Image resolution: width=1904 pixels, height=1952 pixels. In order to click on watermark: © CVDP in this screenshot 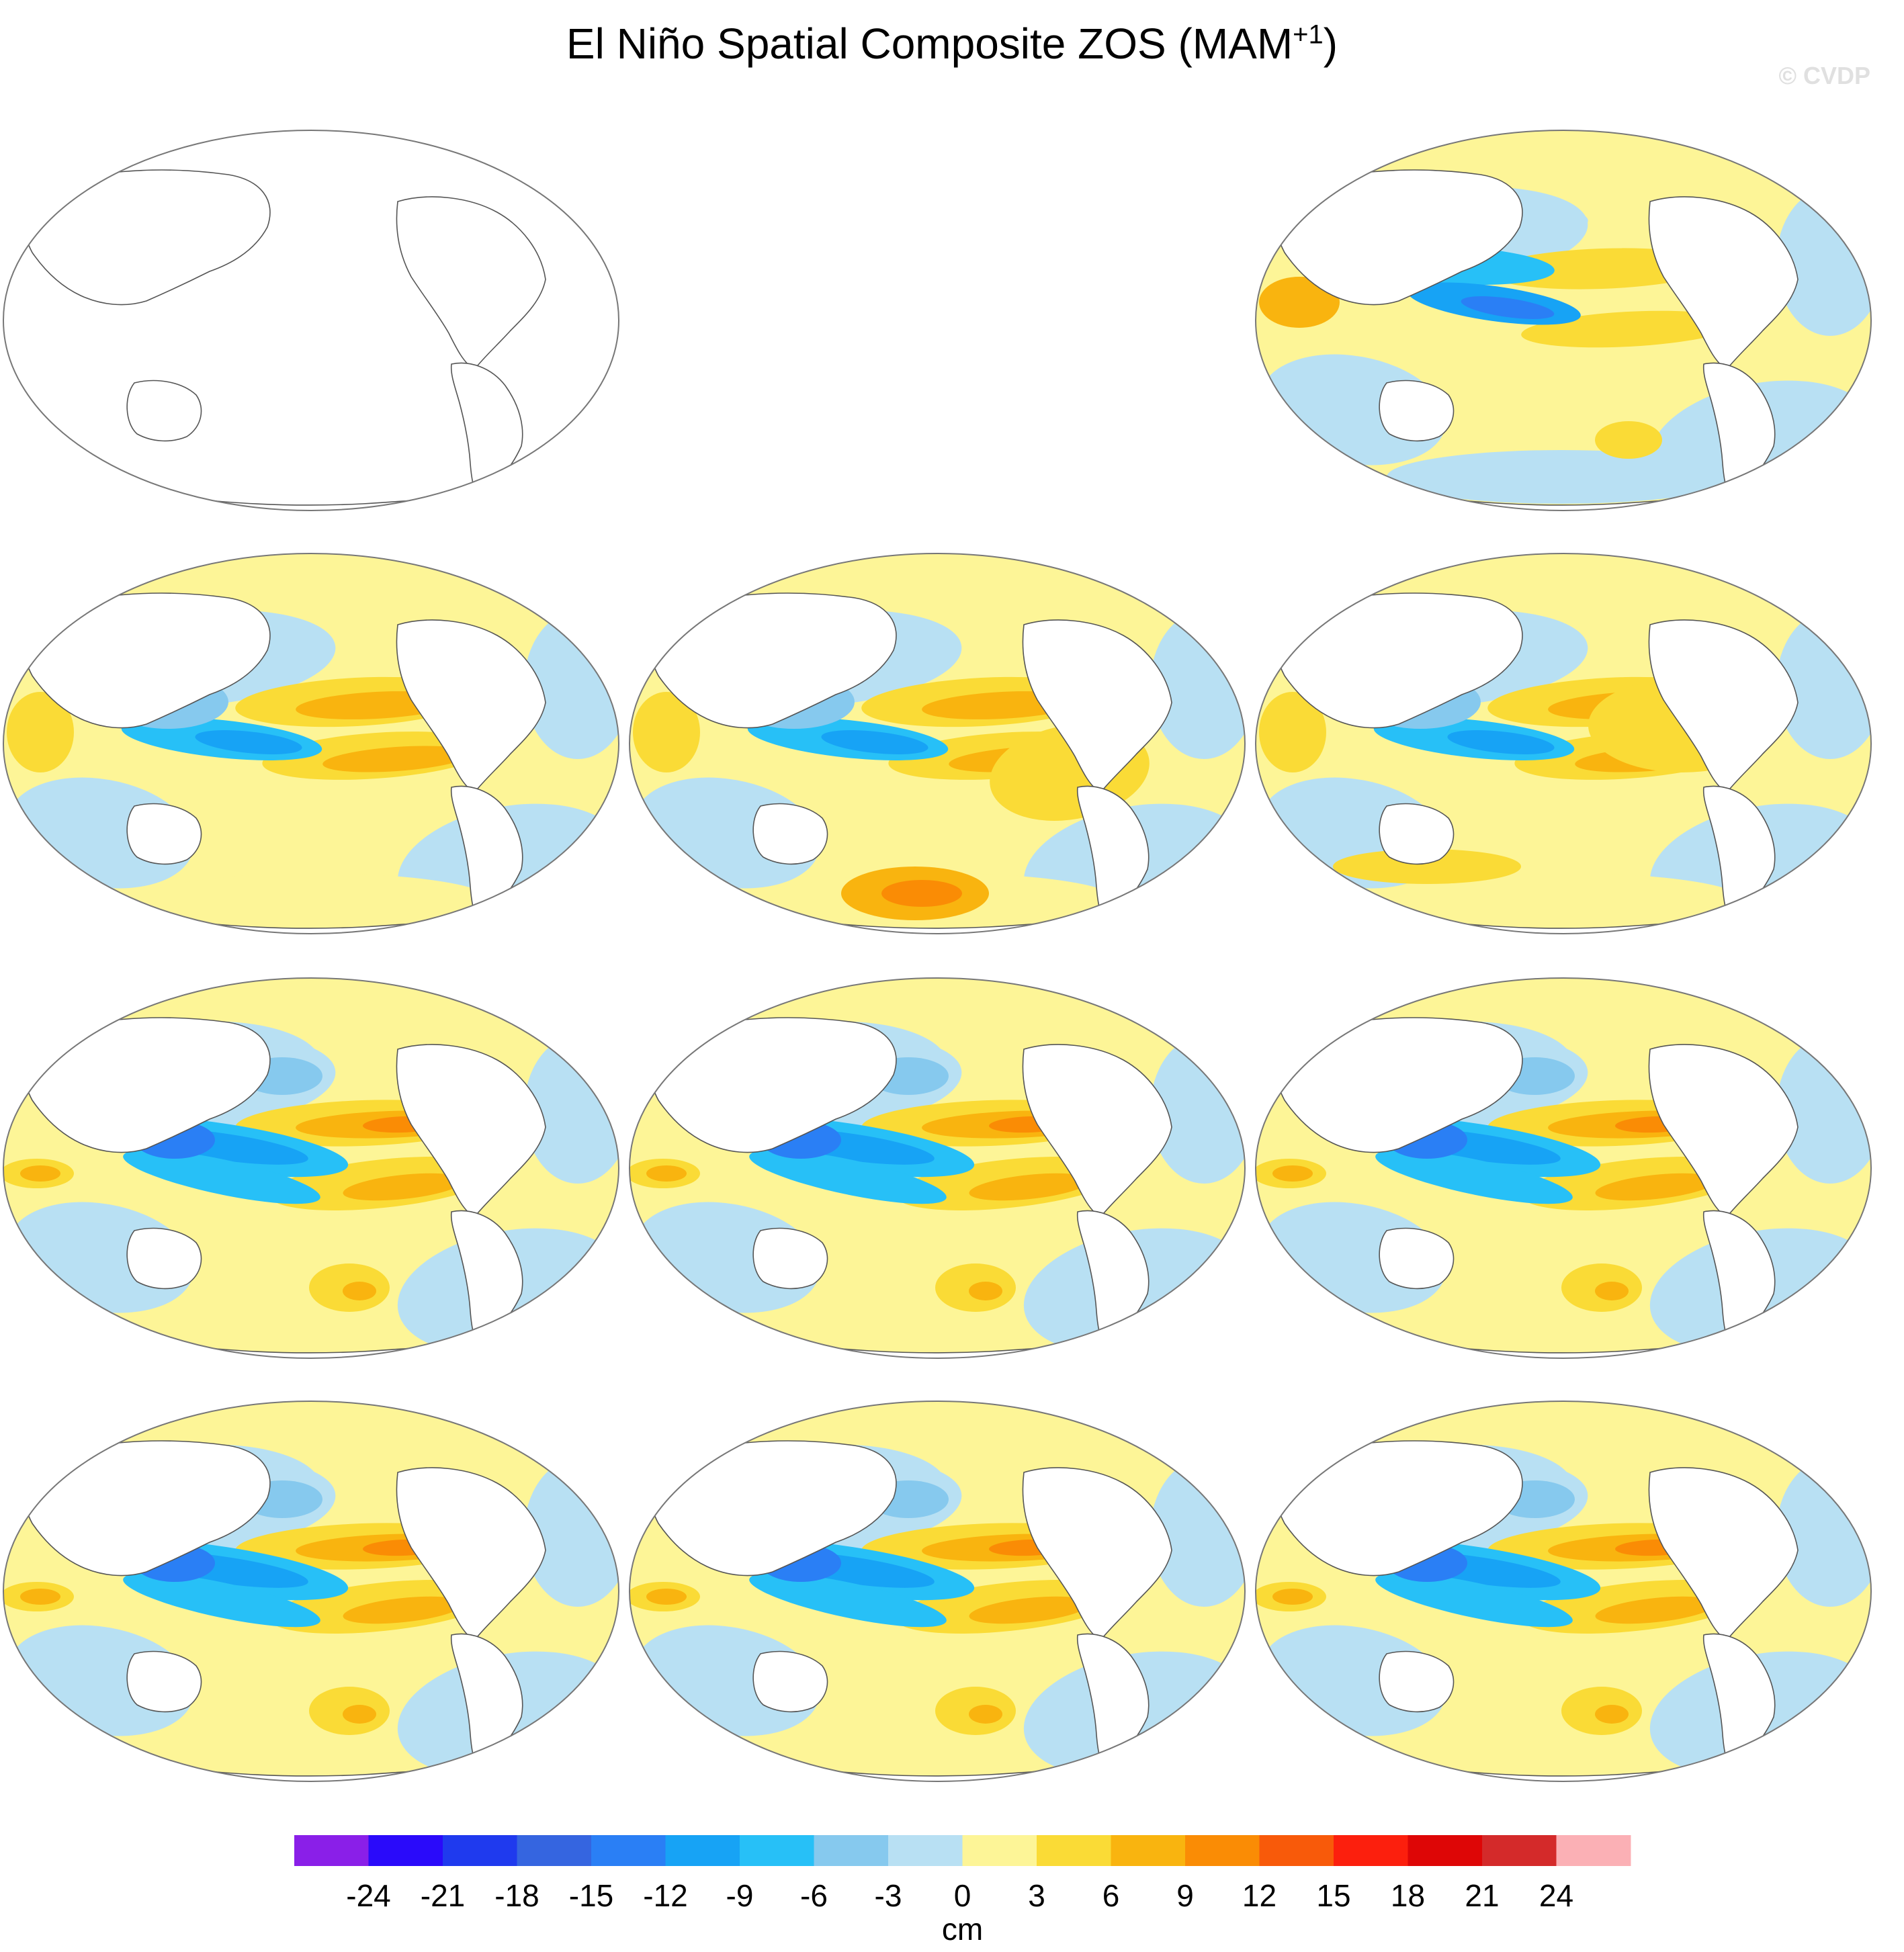, I will do `click(1824, 75)`.